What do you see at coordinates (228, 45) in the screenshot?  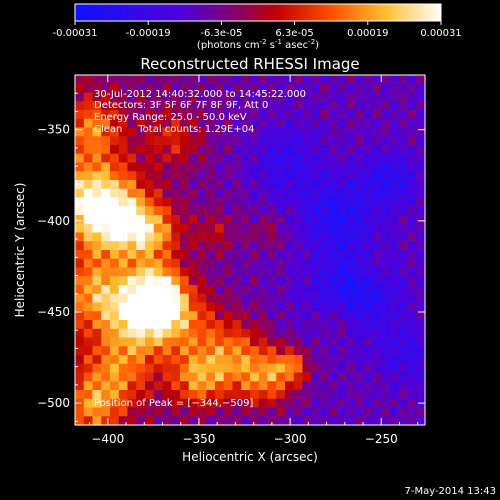 I see `colorbar-label-part: (photons cm` at bounding box center [228, 45].